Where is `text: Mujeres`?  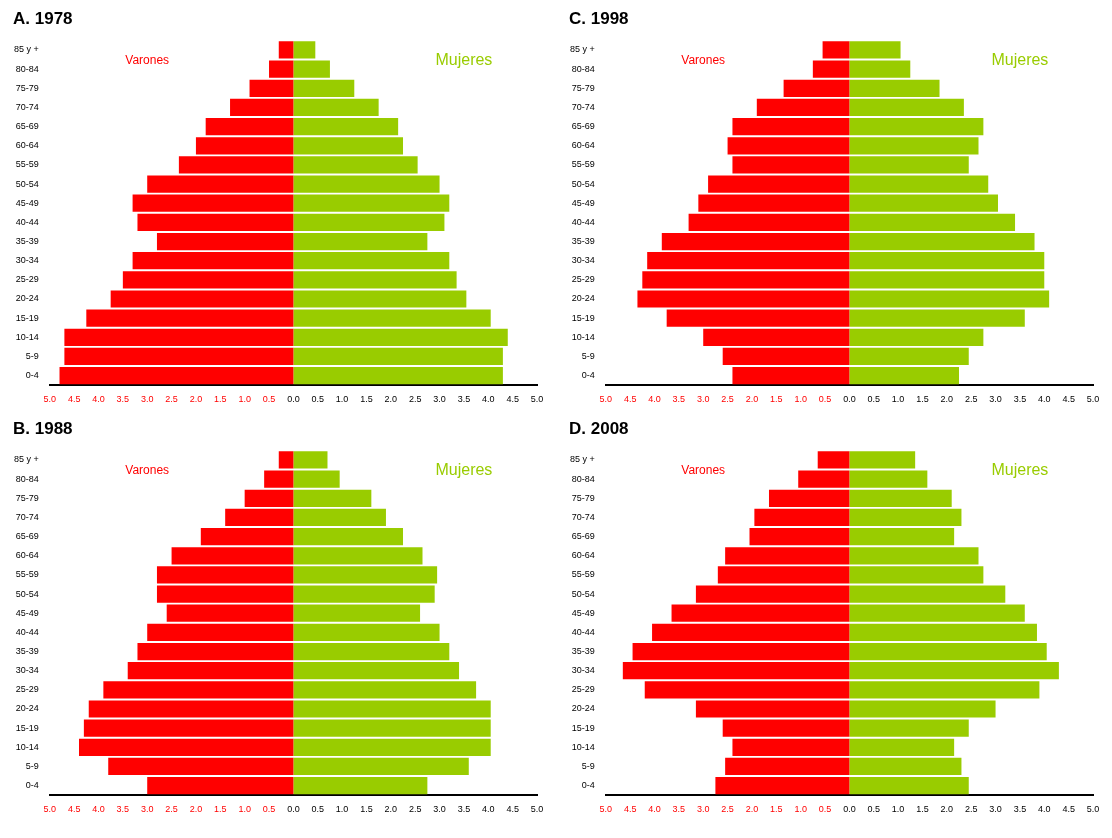
text: Mujeres is located at coordinates (464, 60).